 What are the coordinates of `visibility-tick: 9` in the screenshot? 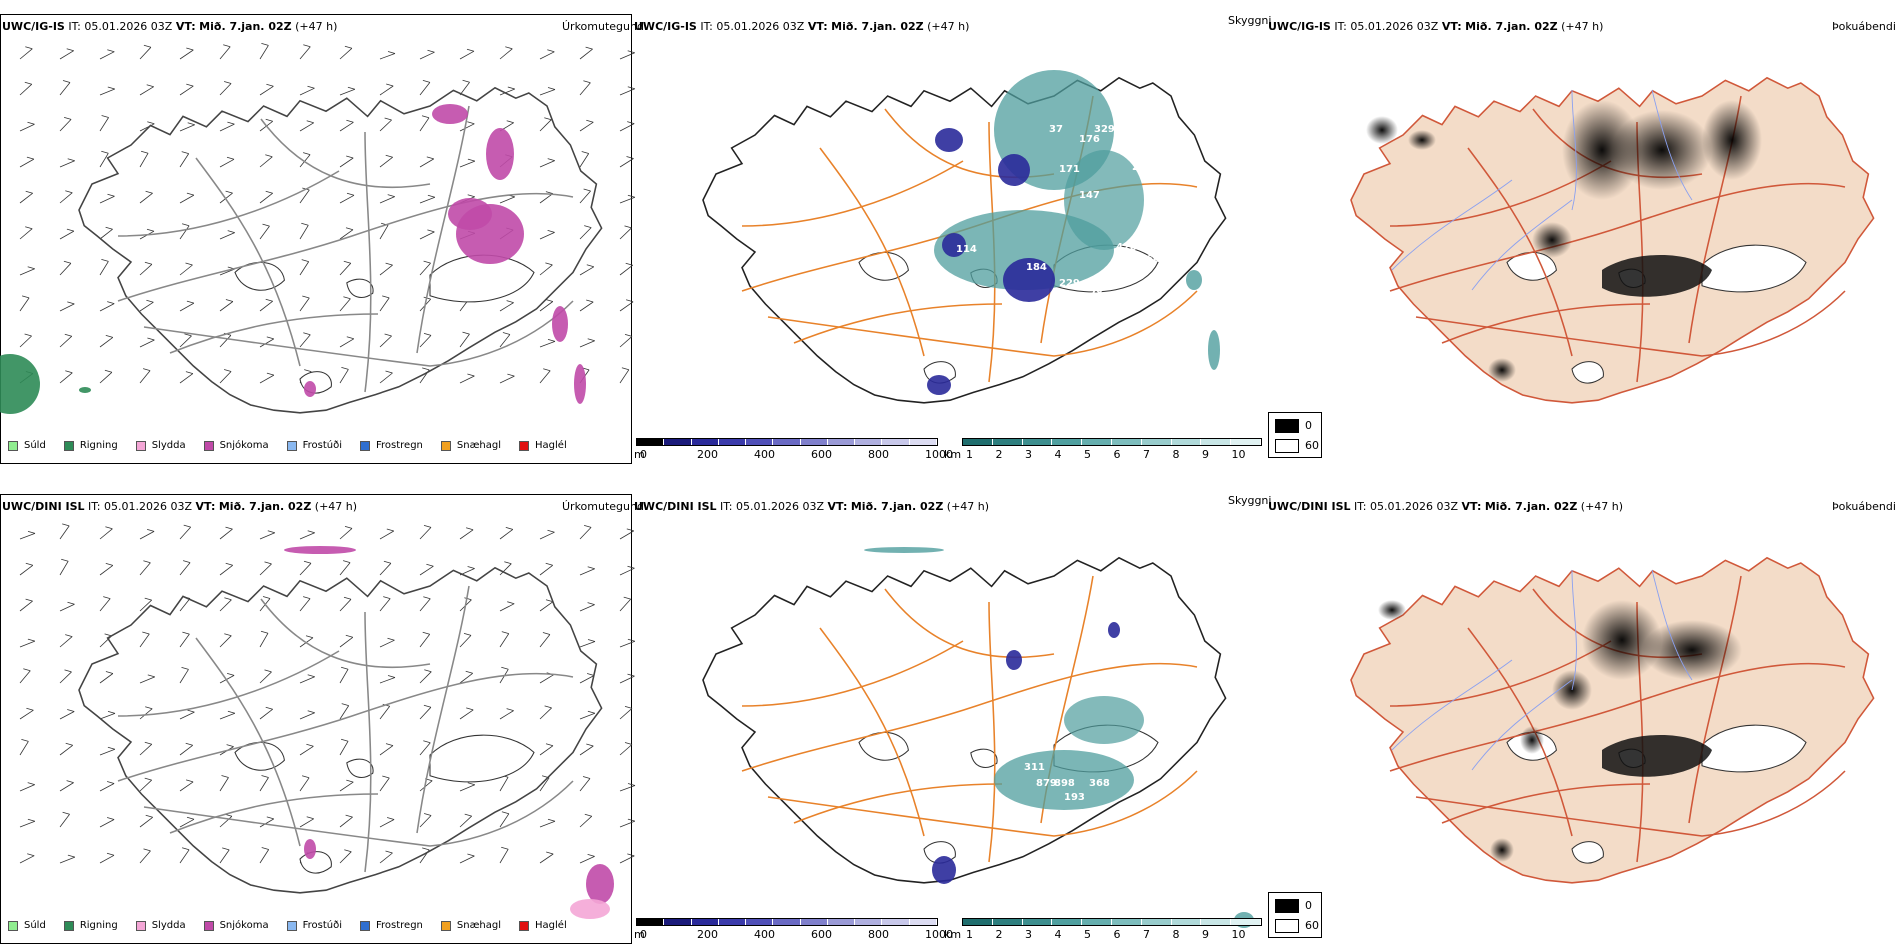 It's located at (1205, 934).